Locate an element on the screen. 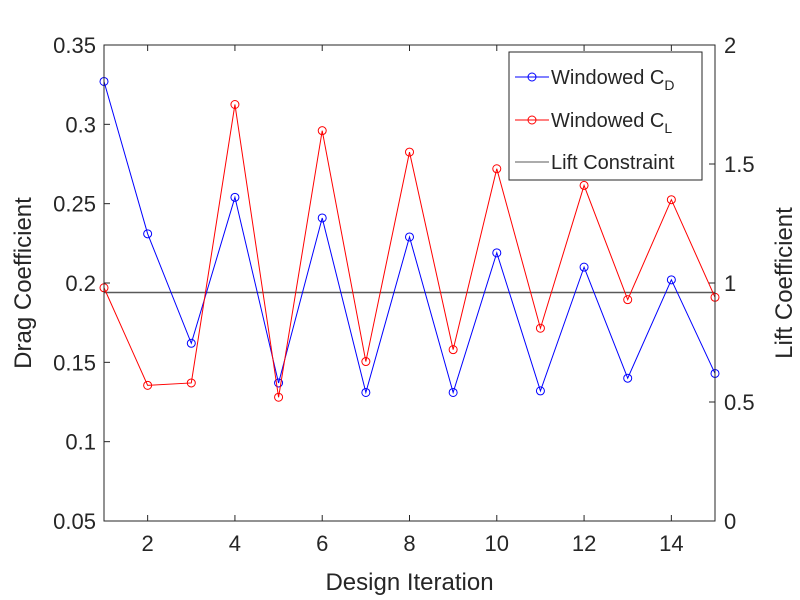 This screenshot has height=600, width=800. left-y-tick-label: 0.25 is located at coordinates (74, 204).